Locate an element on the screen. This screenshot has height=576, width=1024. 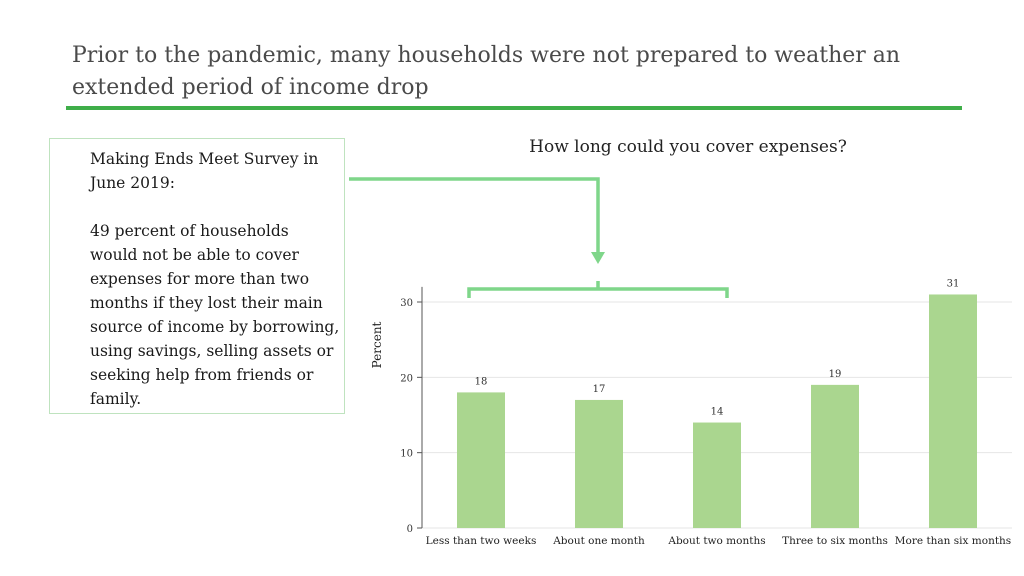
x-category-label: About two months is located at coordinates (716, 541).